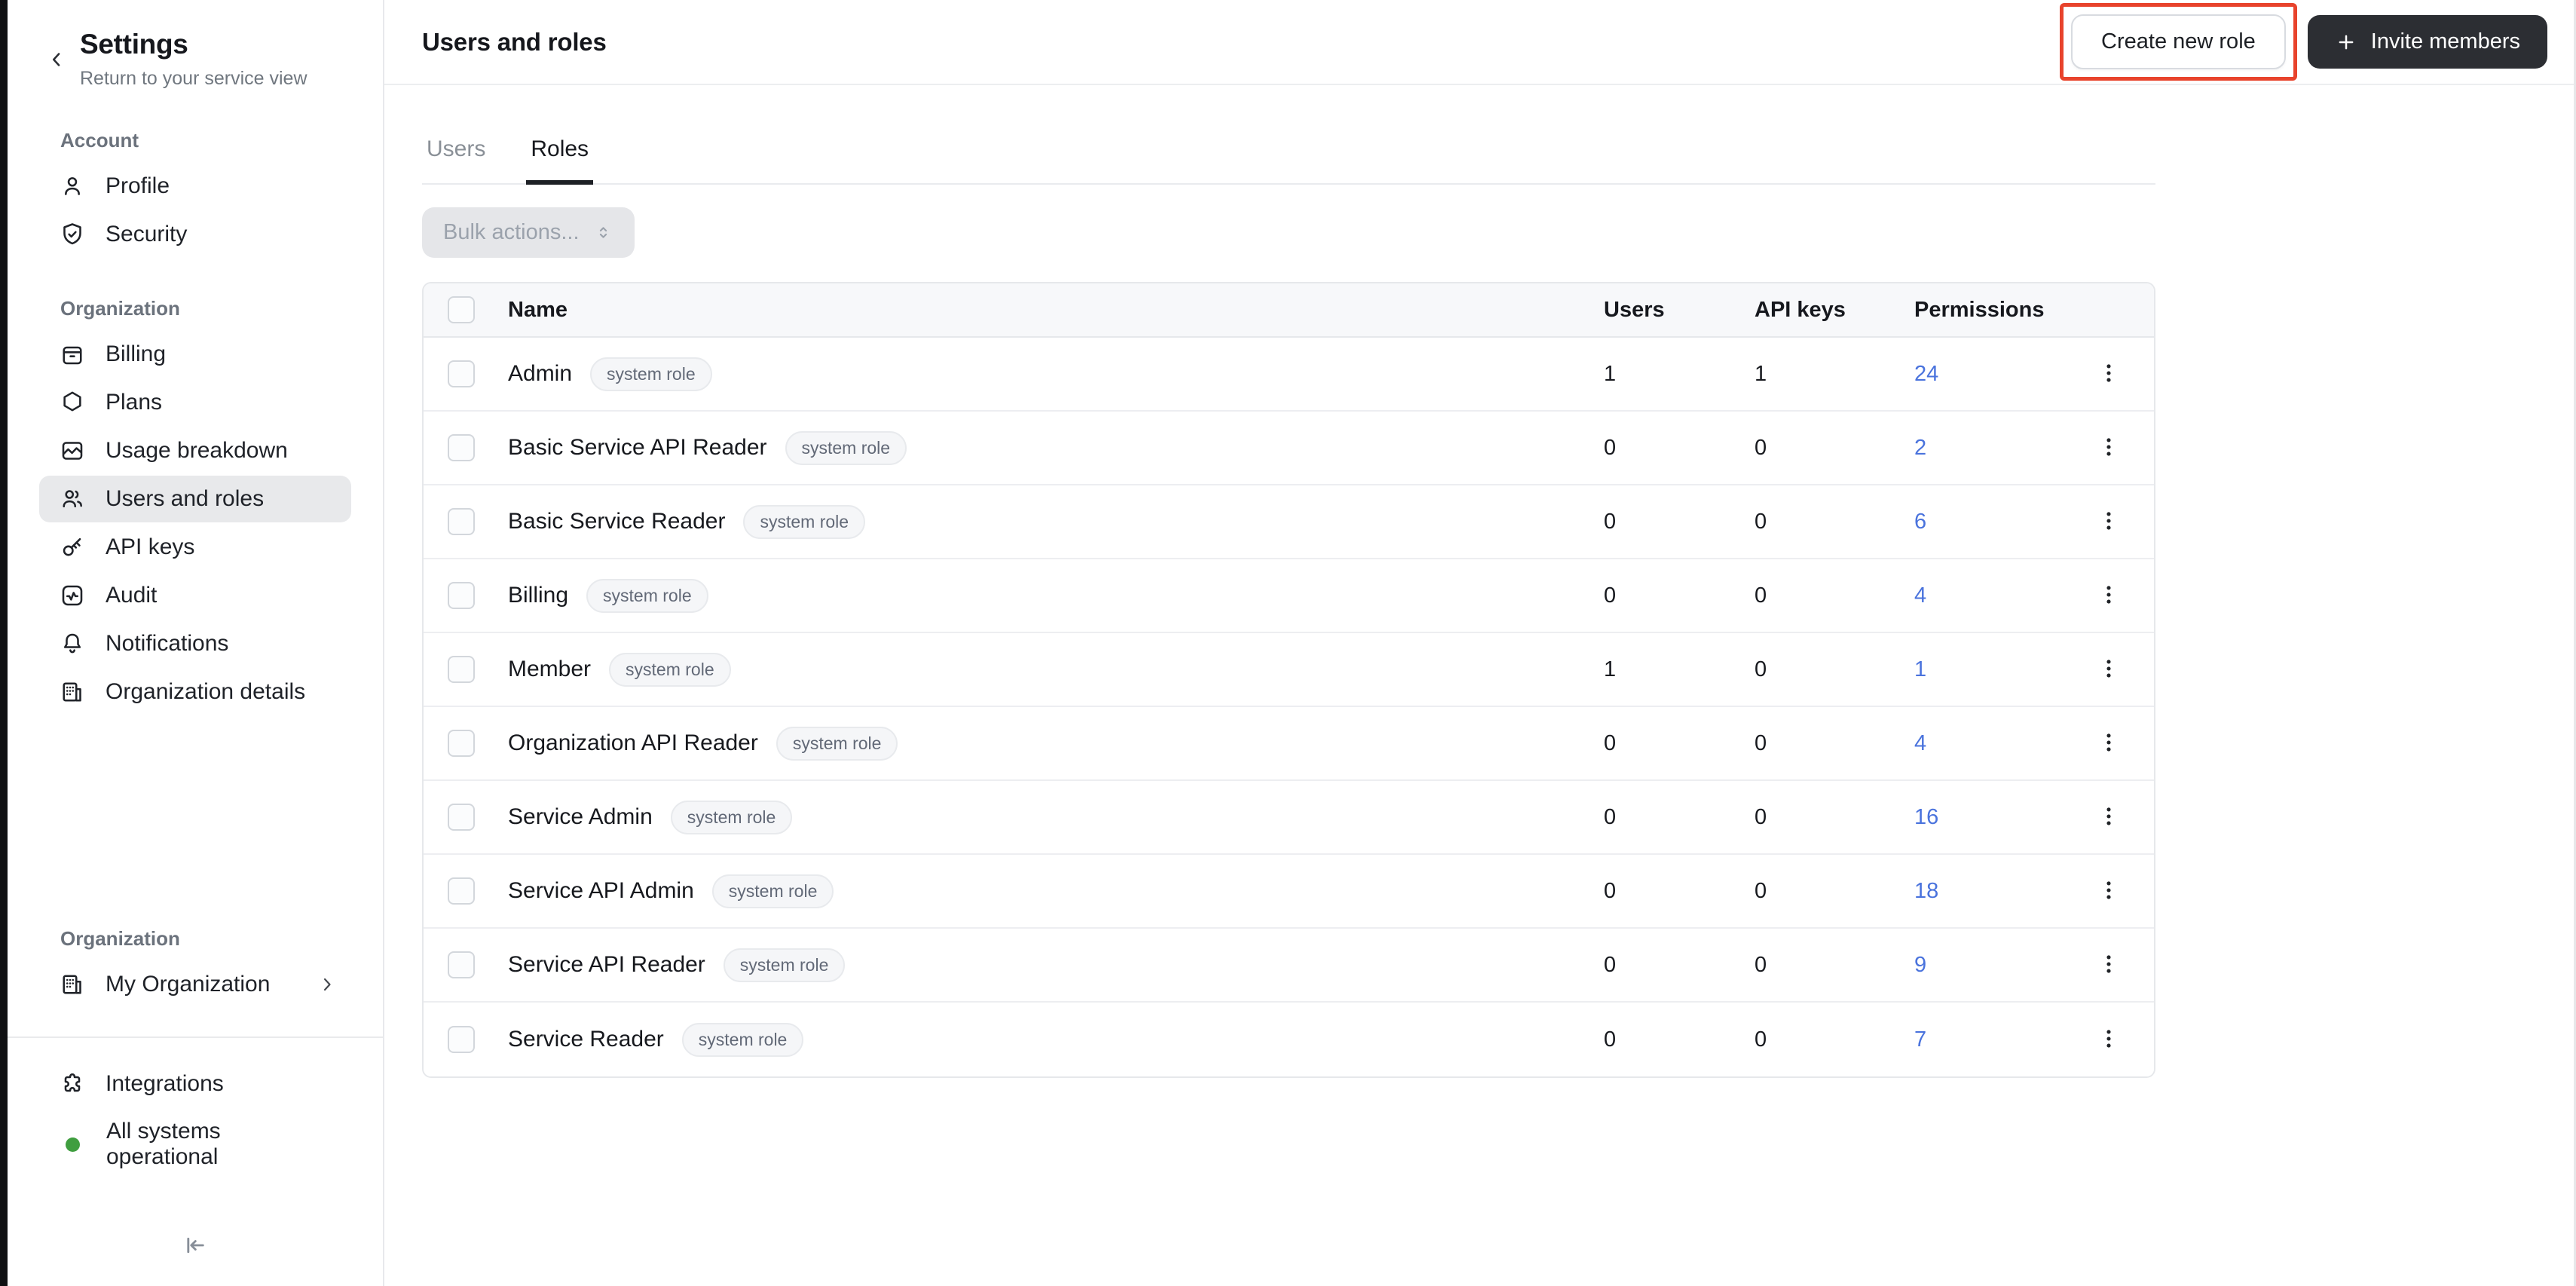 The width and height of the screenshot is (2576, 1286). Describe the element at coordinates (56, 59) in the screenshot. I see `back-button` at that location.